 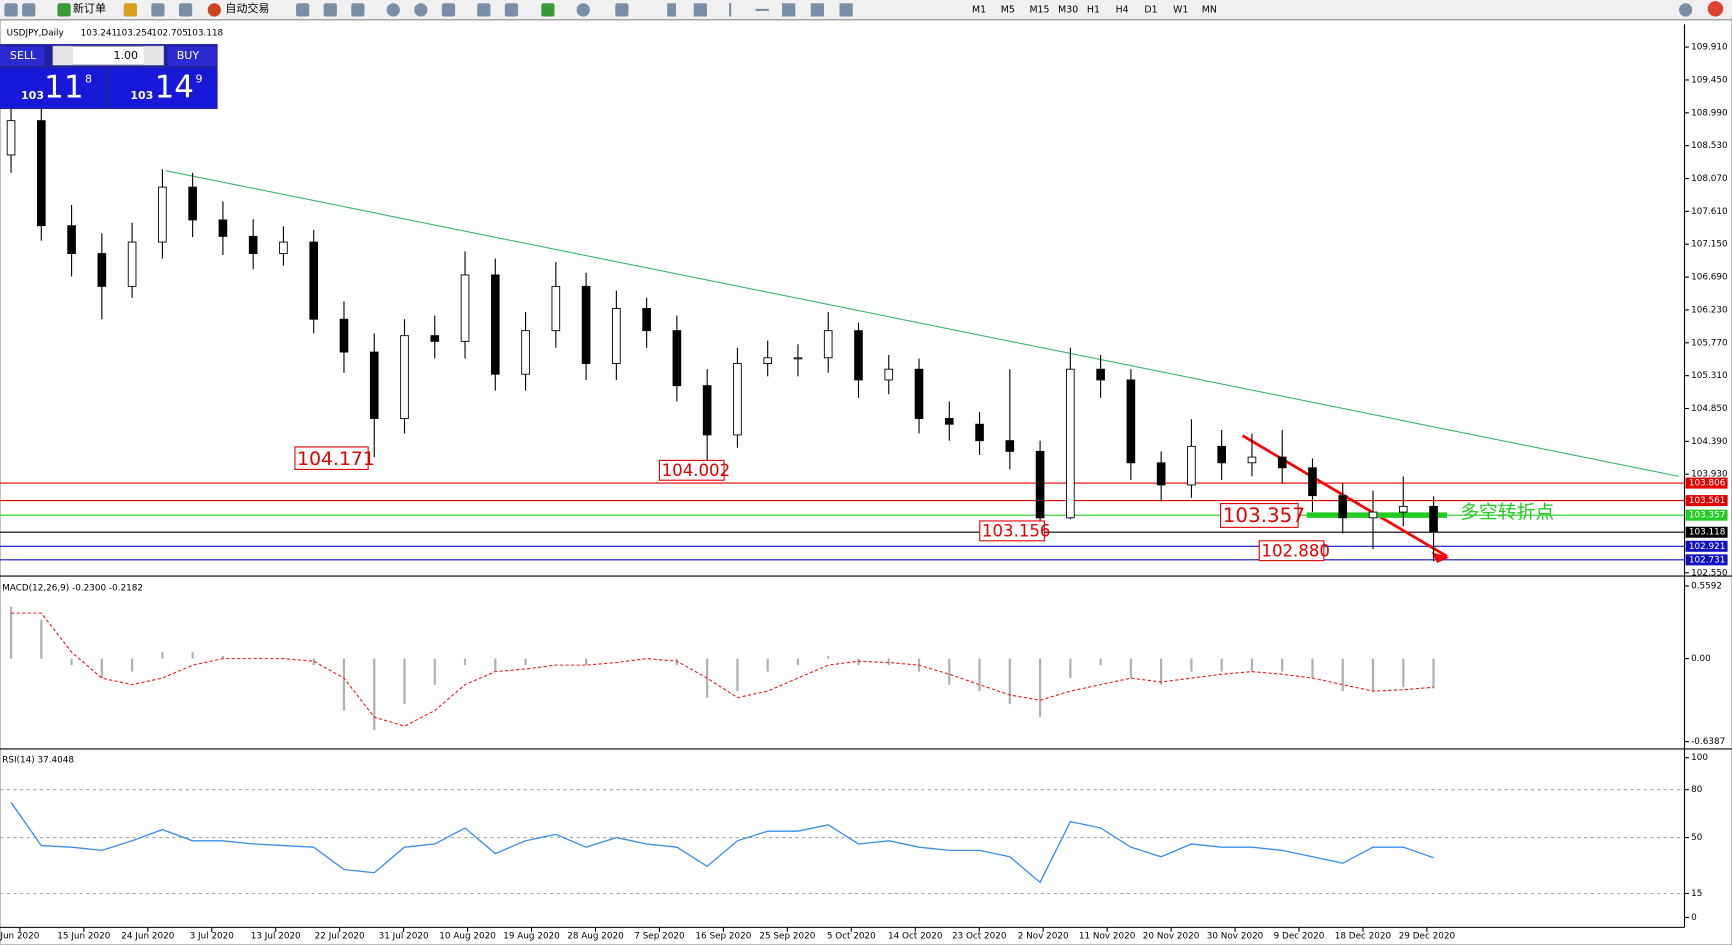 I want to click on y-tick-label: 100, so click(x=1699, y=758).